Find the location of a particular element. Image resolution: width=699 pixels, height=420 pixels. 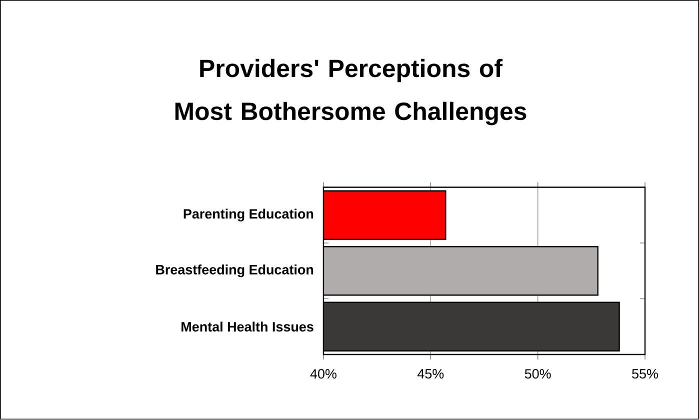

x-tick-label: 45% is located at coordinates (430, 374).